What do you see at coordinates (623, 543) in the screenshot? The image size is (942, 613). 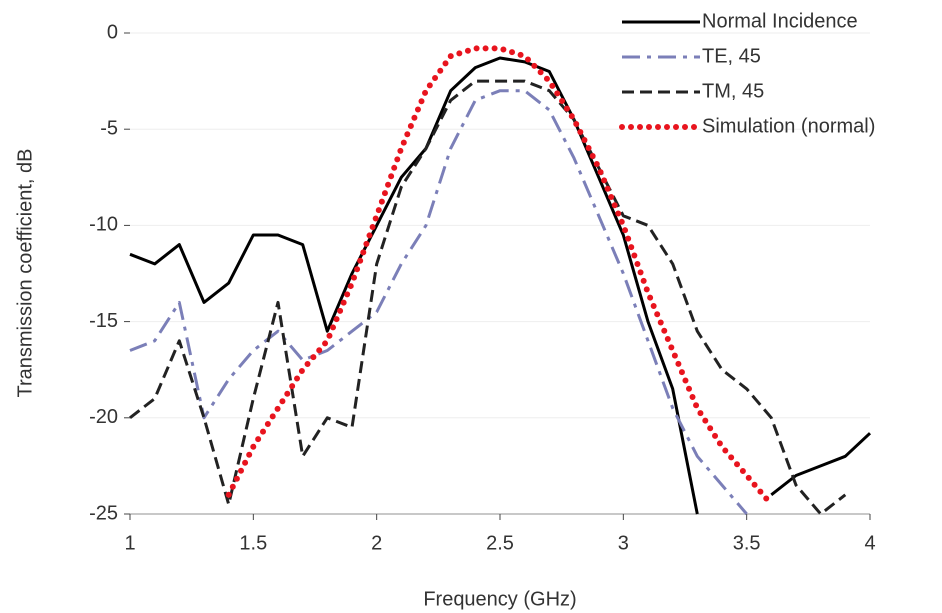 I see `x-tick-label: 3` at bounding box center [623, 543].